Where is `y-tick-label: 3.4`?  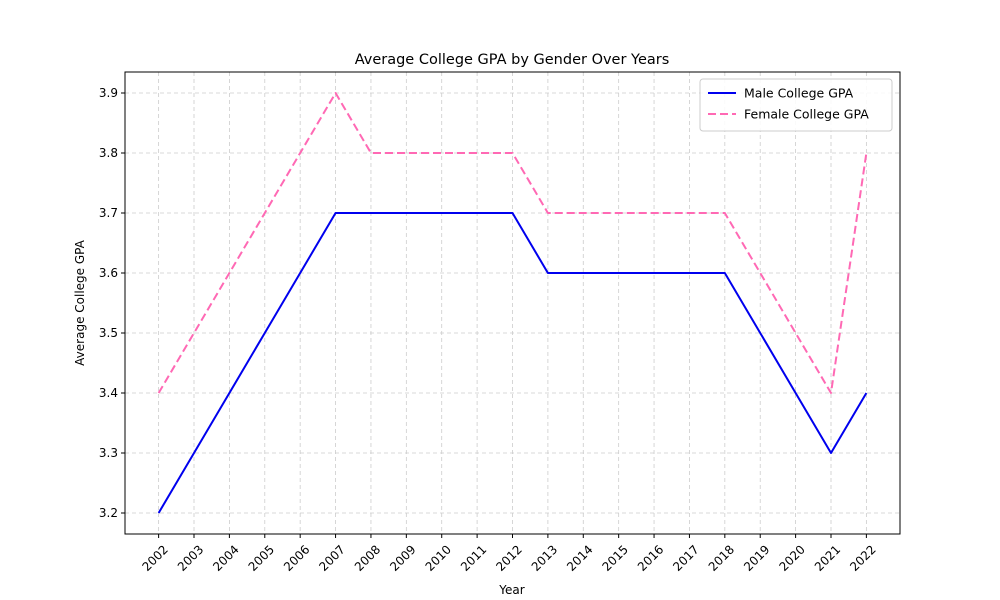
y-tick-label: 3.4 is located at coordinates (108, 393).